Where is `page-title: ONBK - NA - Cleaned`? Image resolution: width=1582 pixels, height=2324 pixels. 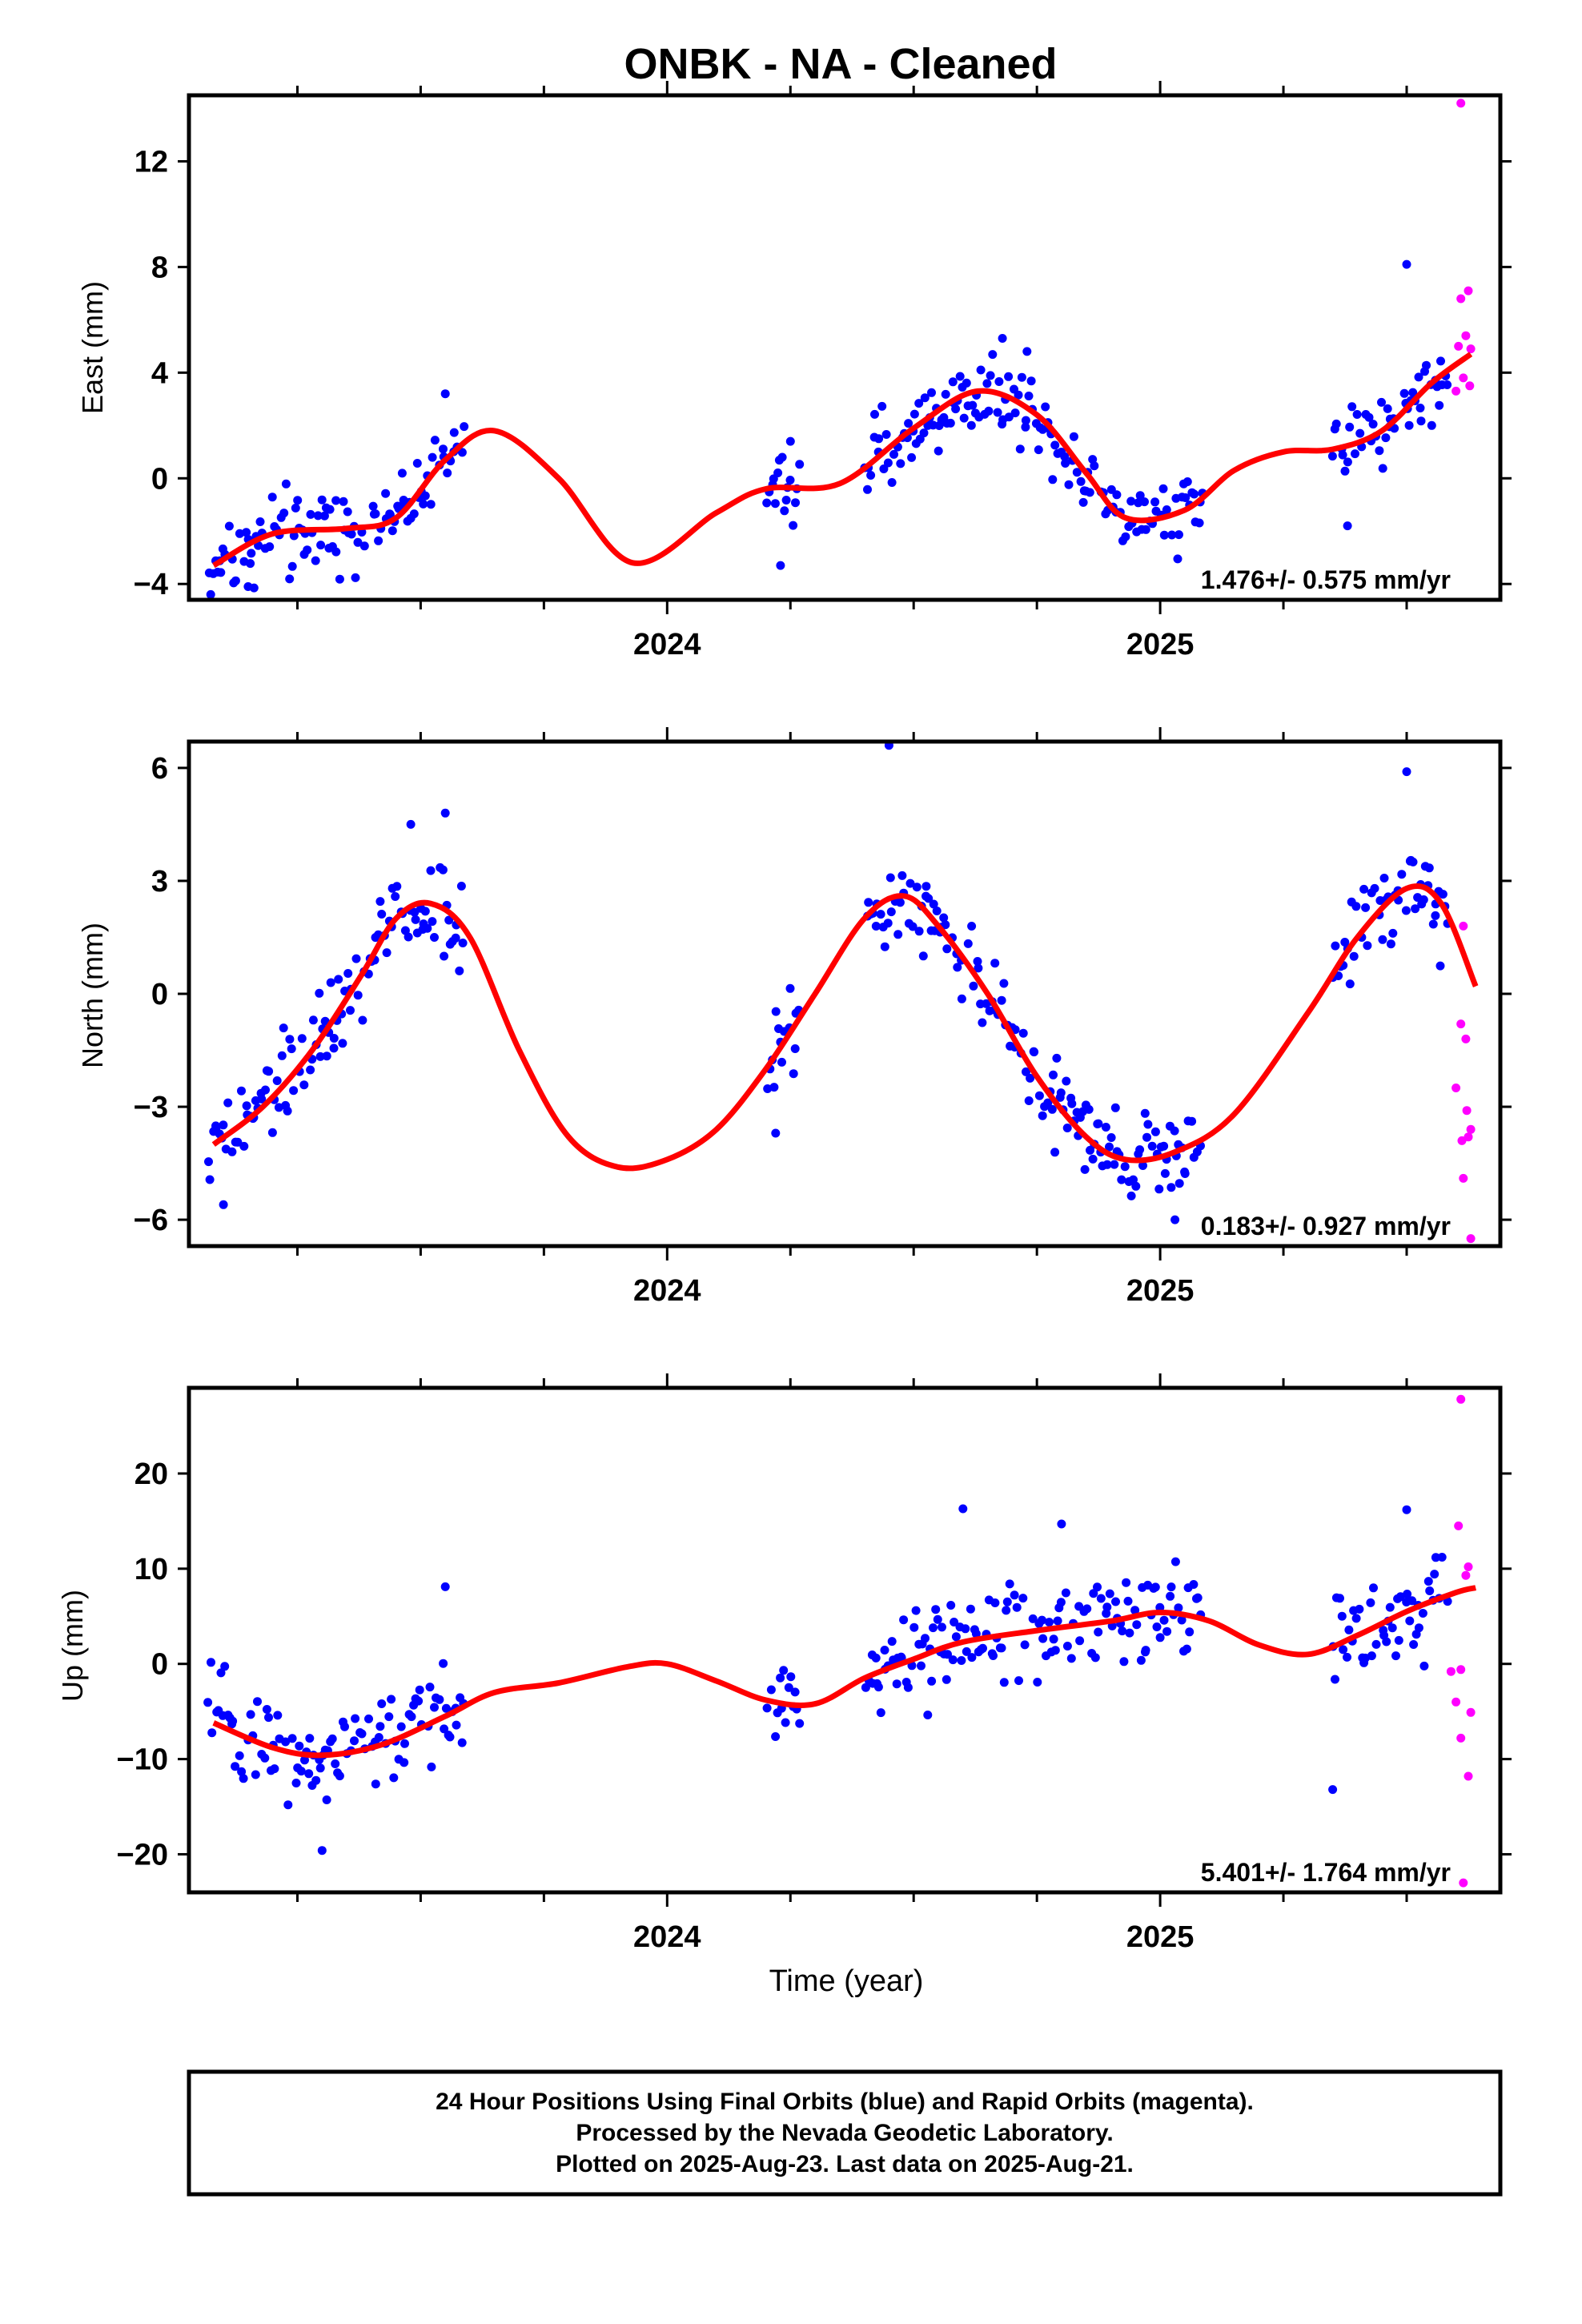 page-title: ONBK - NA - Cleaned is located at coordinates (841, 64).